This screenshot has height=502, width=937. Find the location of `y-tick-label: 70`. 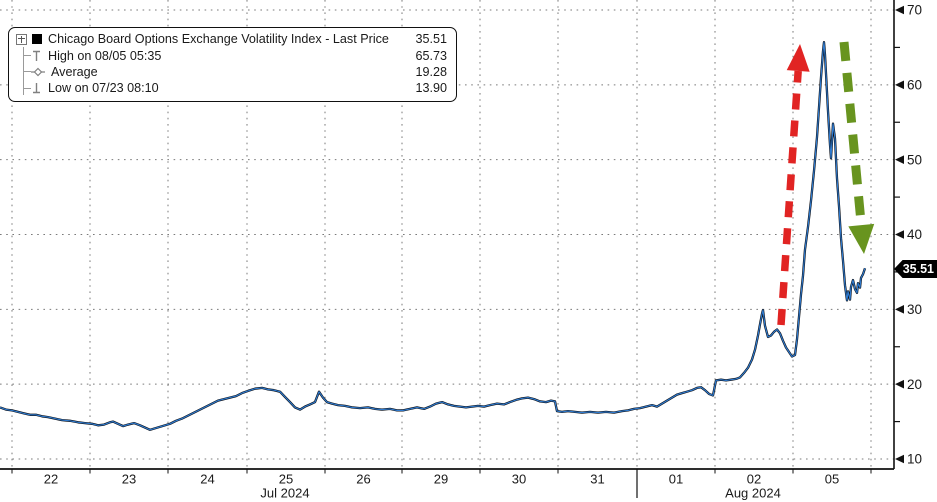

y-tick-label: 70 is located at coordinates (914, 10).